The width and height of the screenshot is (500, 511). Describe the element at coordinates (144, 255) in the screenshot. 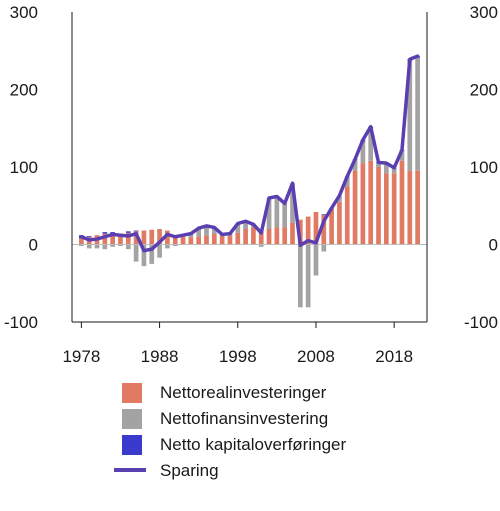

I see `bar-nettofinansinvestering-1986` at that location.